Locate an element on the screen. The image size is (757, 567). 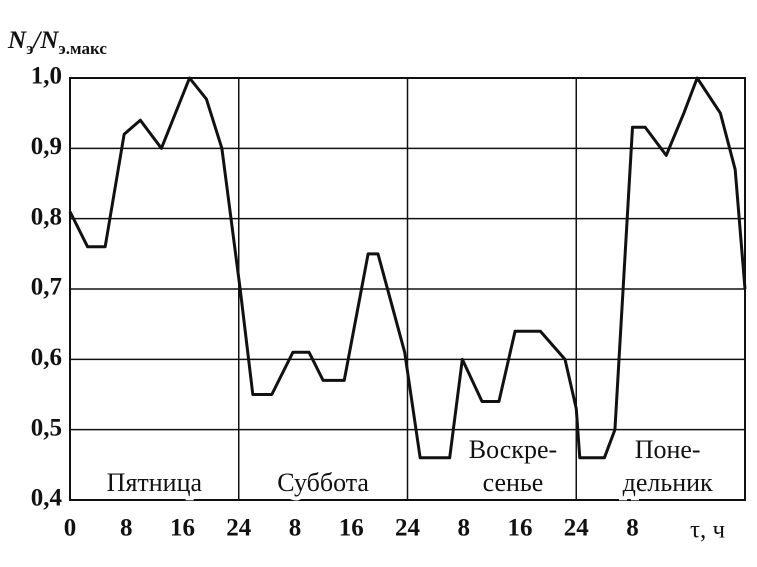
y-tick-label: 0,8 is located at coordinates (46, 216).